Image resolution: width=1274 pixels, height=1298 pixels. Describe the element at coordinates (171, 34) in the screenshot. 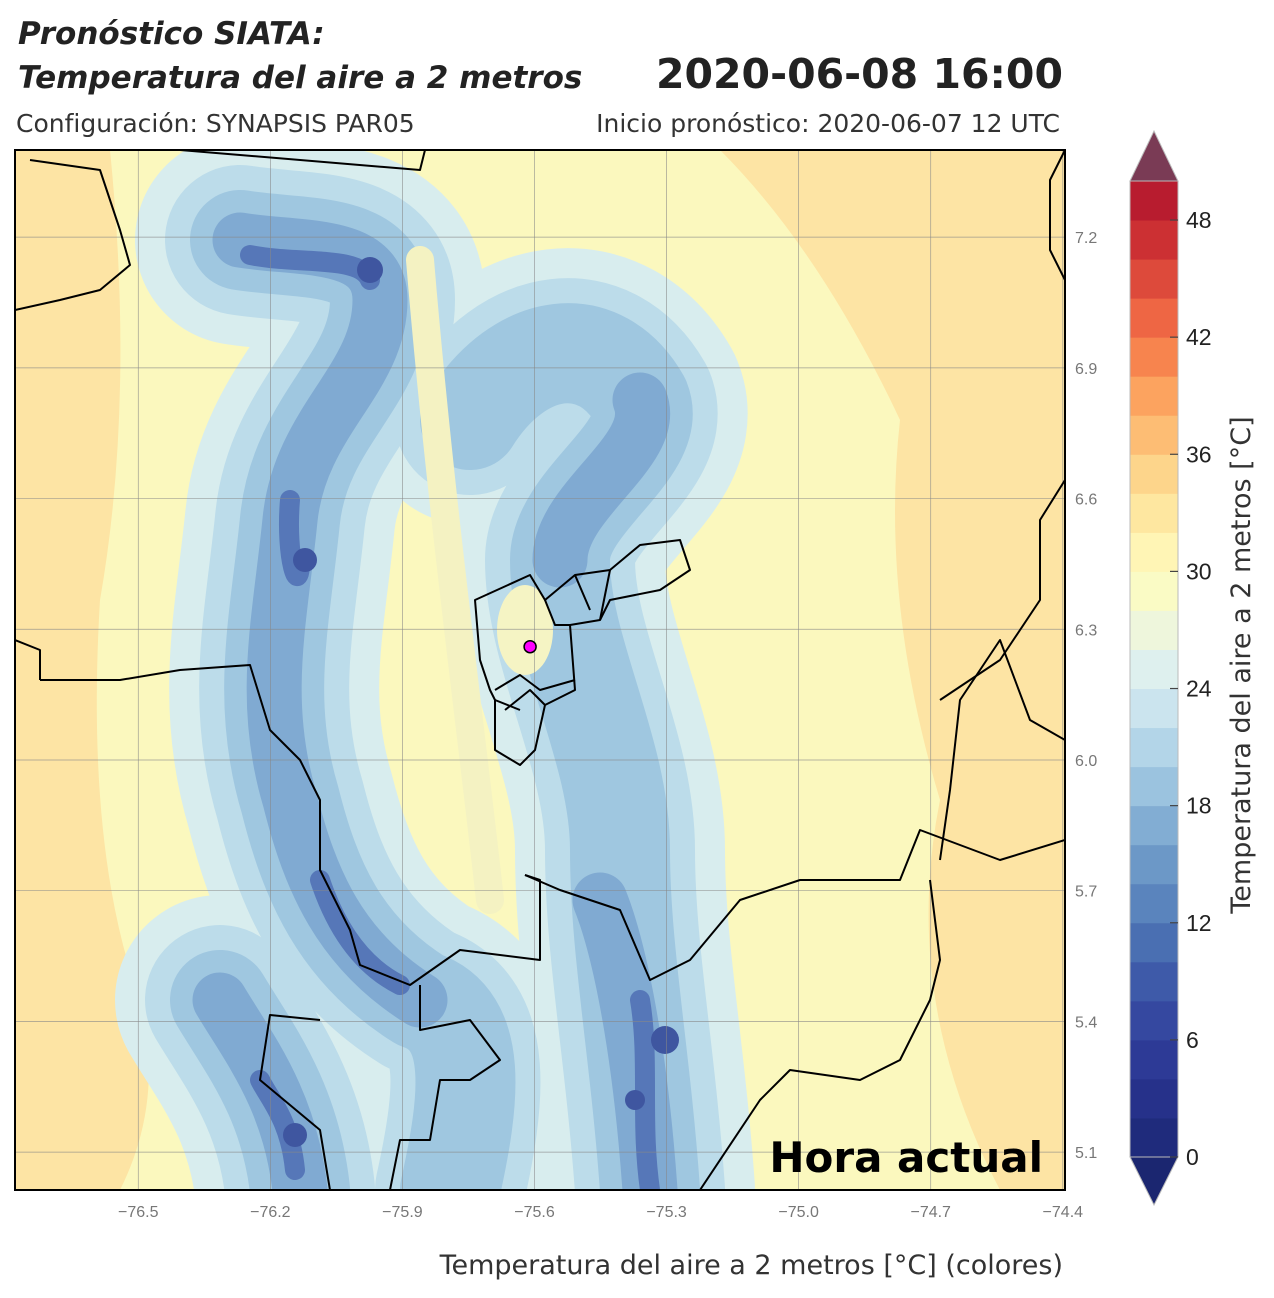

I see `title: Pronóstico SIATA:` at that location.